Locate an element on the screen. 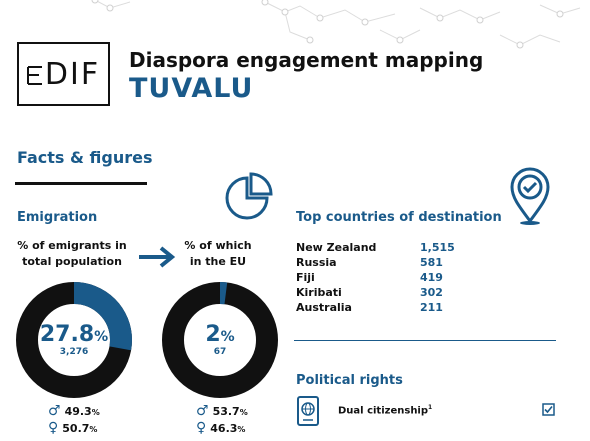  facts-heading: Facts & figures is located at coordinates (85, 157).